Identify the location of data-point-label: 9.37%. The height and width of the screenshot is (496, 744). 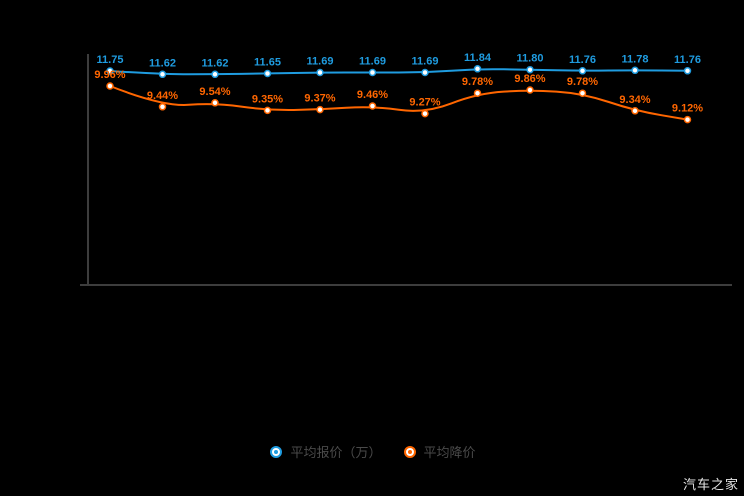
(319, 99).